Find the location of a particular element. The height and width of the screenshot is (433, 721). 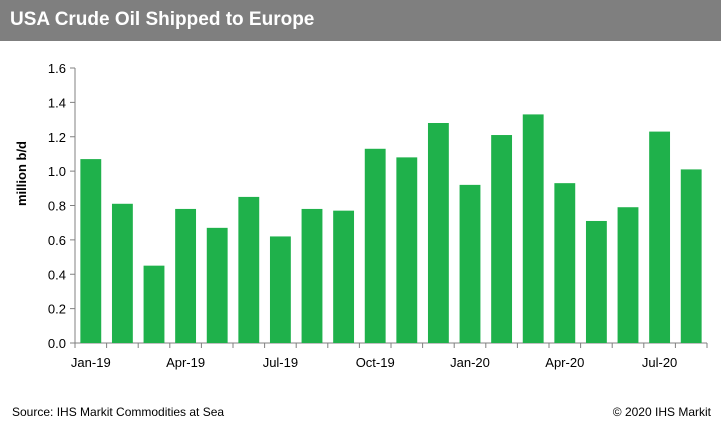

y-tick-label: 0.2 is located at coordinates (57, 309).